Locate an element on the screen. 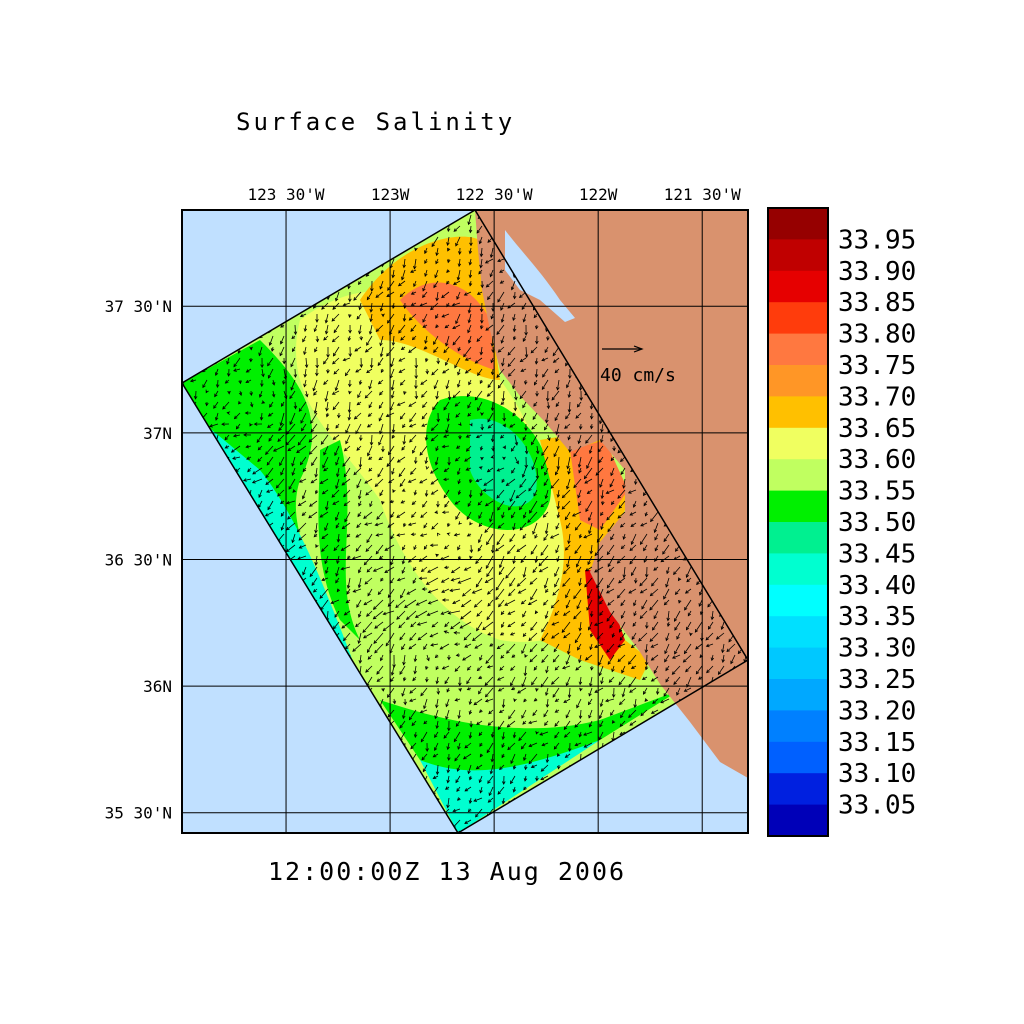  colorbar-label: 33.55 is located at coordinates (877, 492).